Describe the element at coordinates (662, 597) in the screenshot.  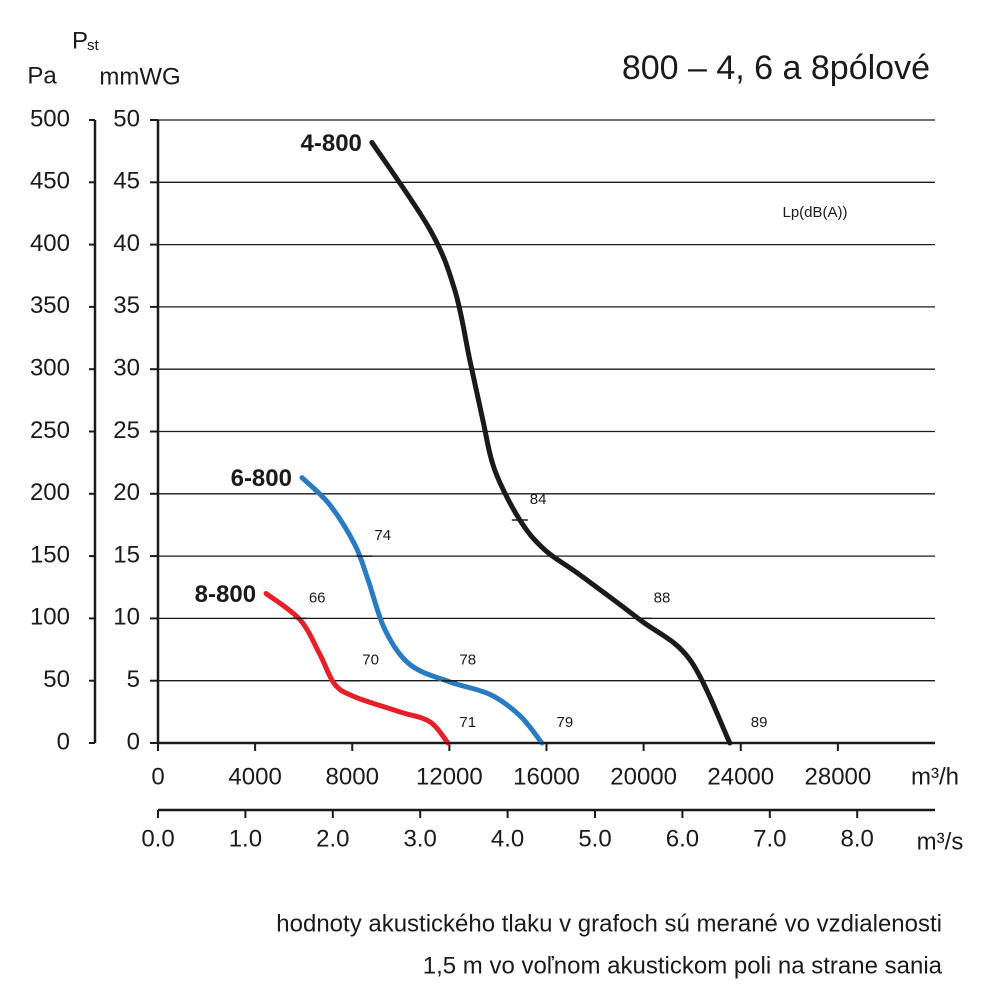
I see `sound-level-label: 88` at that location.